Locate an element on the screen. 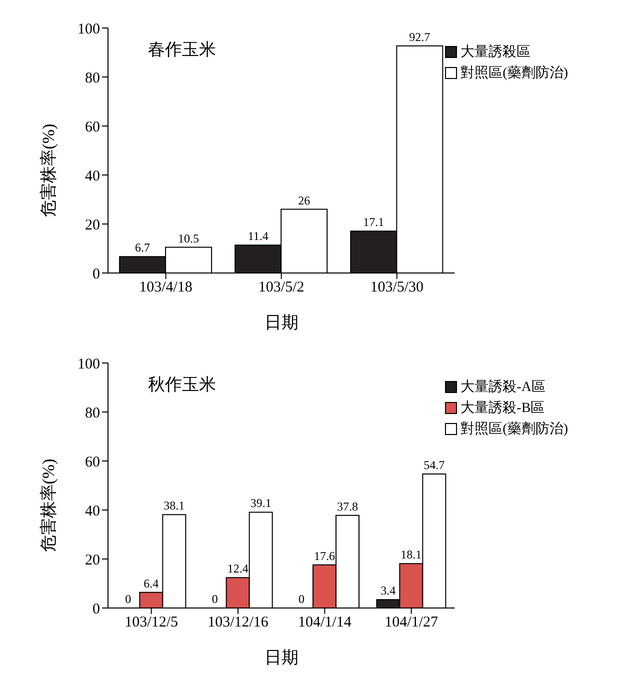 The image size is (618, 693). data-label: 38.1 is located at coordinates (174, 505).